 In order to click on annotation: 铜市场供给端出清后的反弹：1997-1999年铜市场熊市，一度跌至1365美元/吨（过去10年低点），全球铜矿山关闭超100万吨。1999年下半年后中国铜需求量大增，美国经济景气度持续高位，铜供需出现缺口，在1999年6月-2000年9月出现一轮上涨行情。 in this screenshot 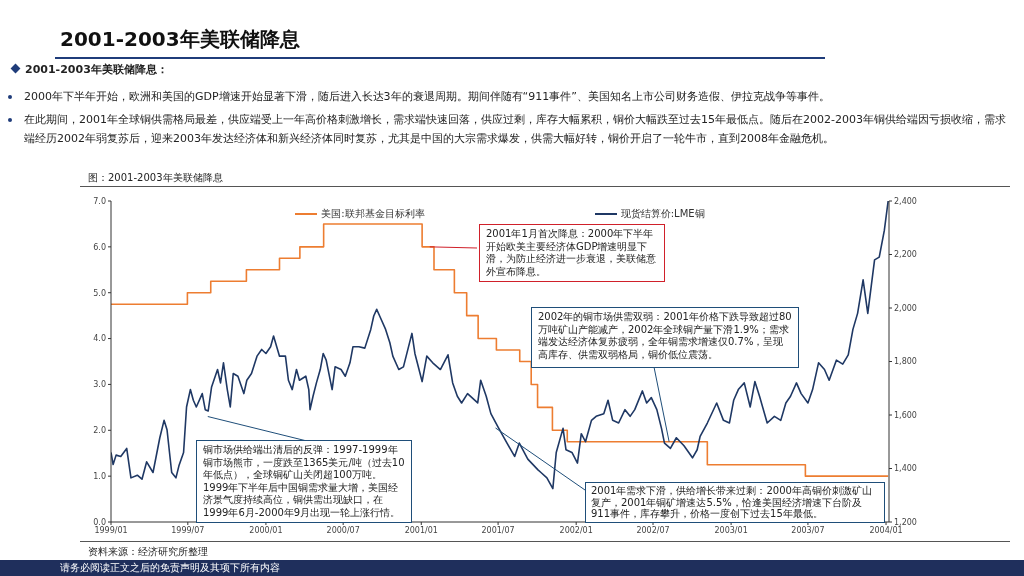, I will do `click(304, 481)`.